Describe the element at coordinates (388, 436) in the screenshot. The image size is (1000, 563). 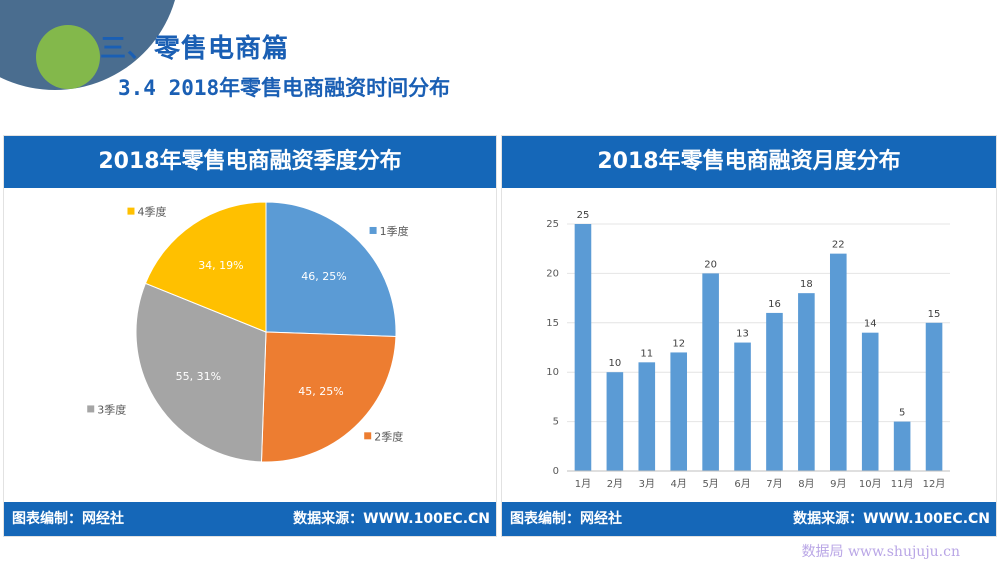
I see `pie-category-label: 2季度` at that location.